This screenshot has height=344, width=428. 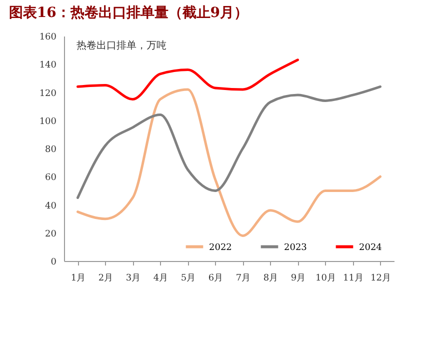 What do you see at coordinates (220, 247) in the screenshot?
I see `legend-label: 2022` at bounding box center [220, 247].